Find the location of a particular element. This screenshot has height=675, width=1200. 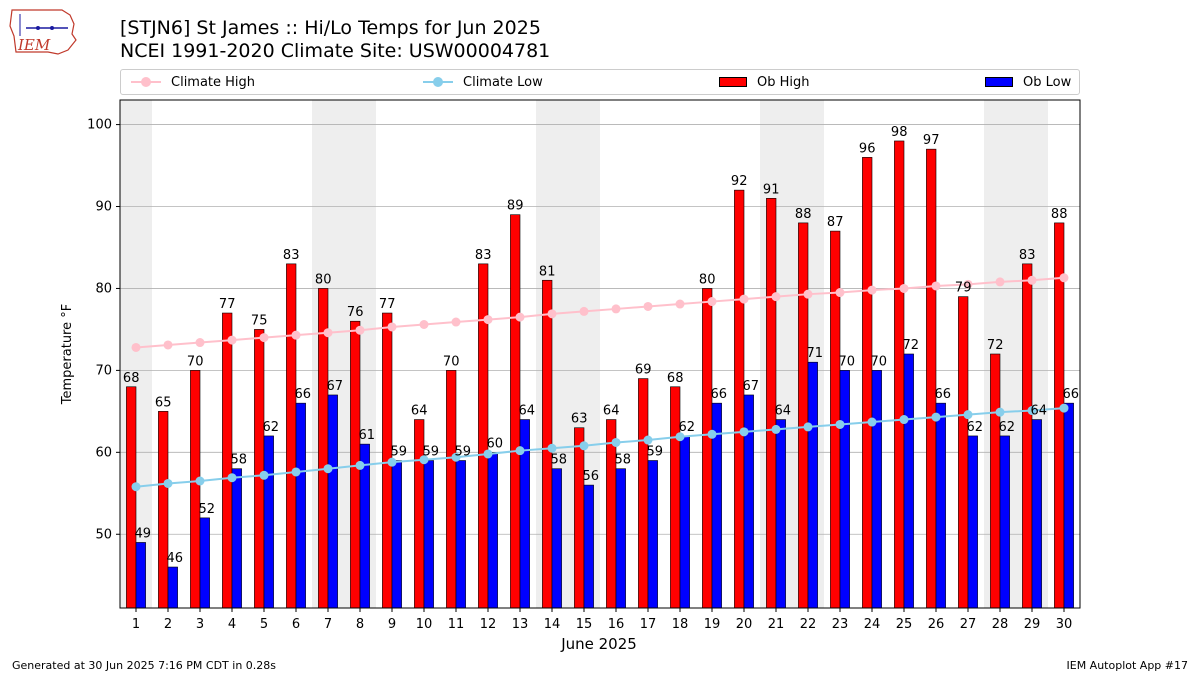

x-tick-label-19: 19 is located at coordinates (712, 624).